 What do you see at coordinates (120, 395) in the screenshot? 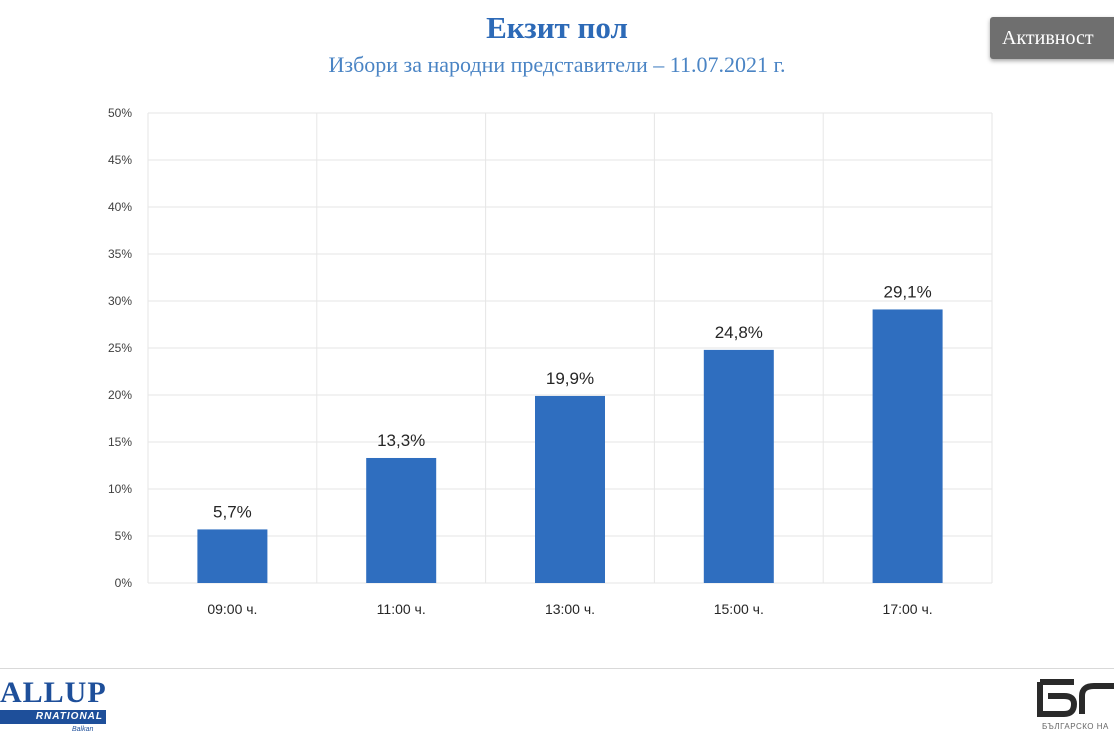
I see `y-tick-label: 20%` at bounding box center [120, 395].